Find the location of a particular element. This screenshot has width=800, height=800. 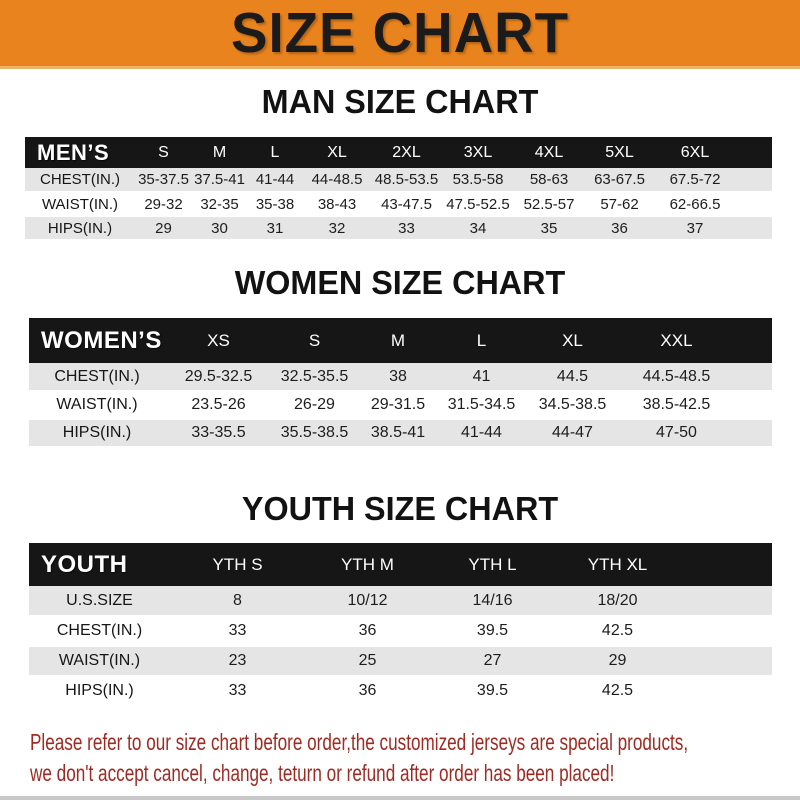

measurement-row: WAIST(IN.) 23 25 27 29 is located at coordinates (400, 661).